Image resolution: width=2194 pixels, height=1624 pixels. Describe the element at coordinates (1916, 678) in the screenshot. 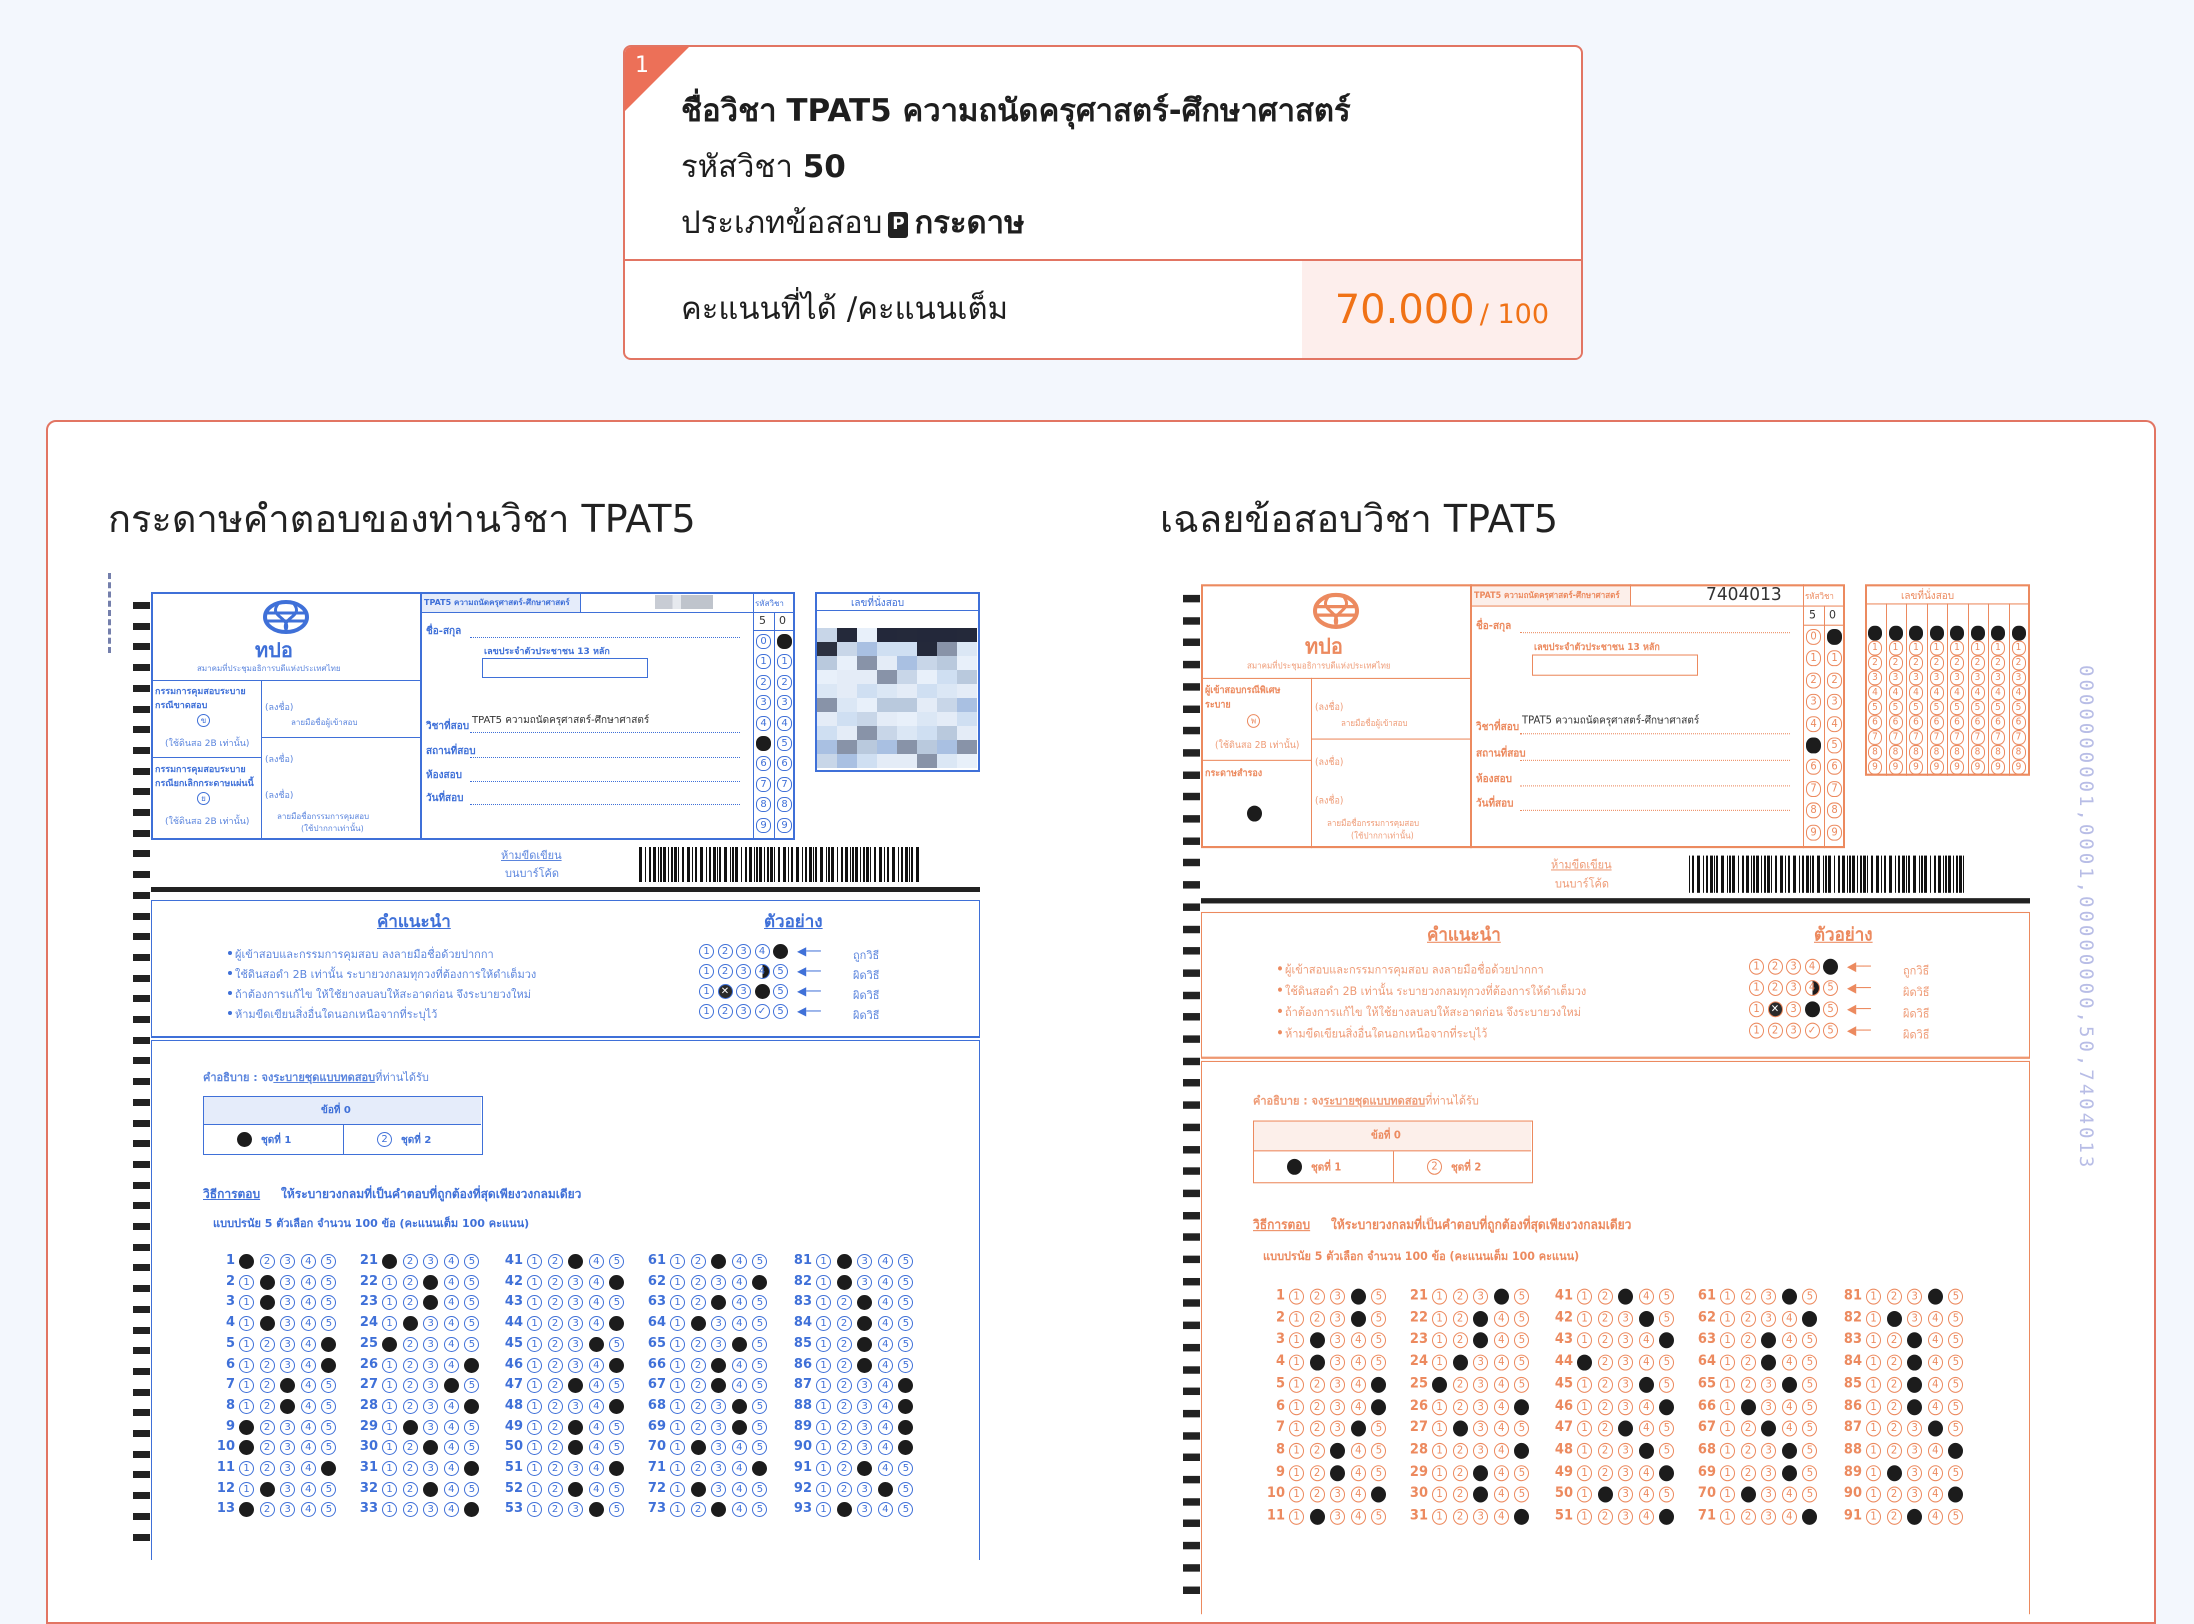

I see `seat-number-bubble: 3` at that location.